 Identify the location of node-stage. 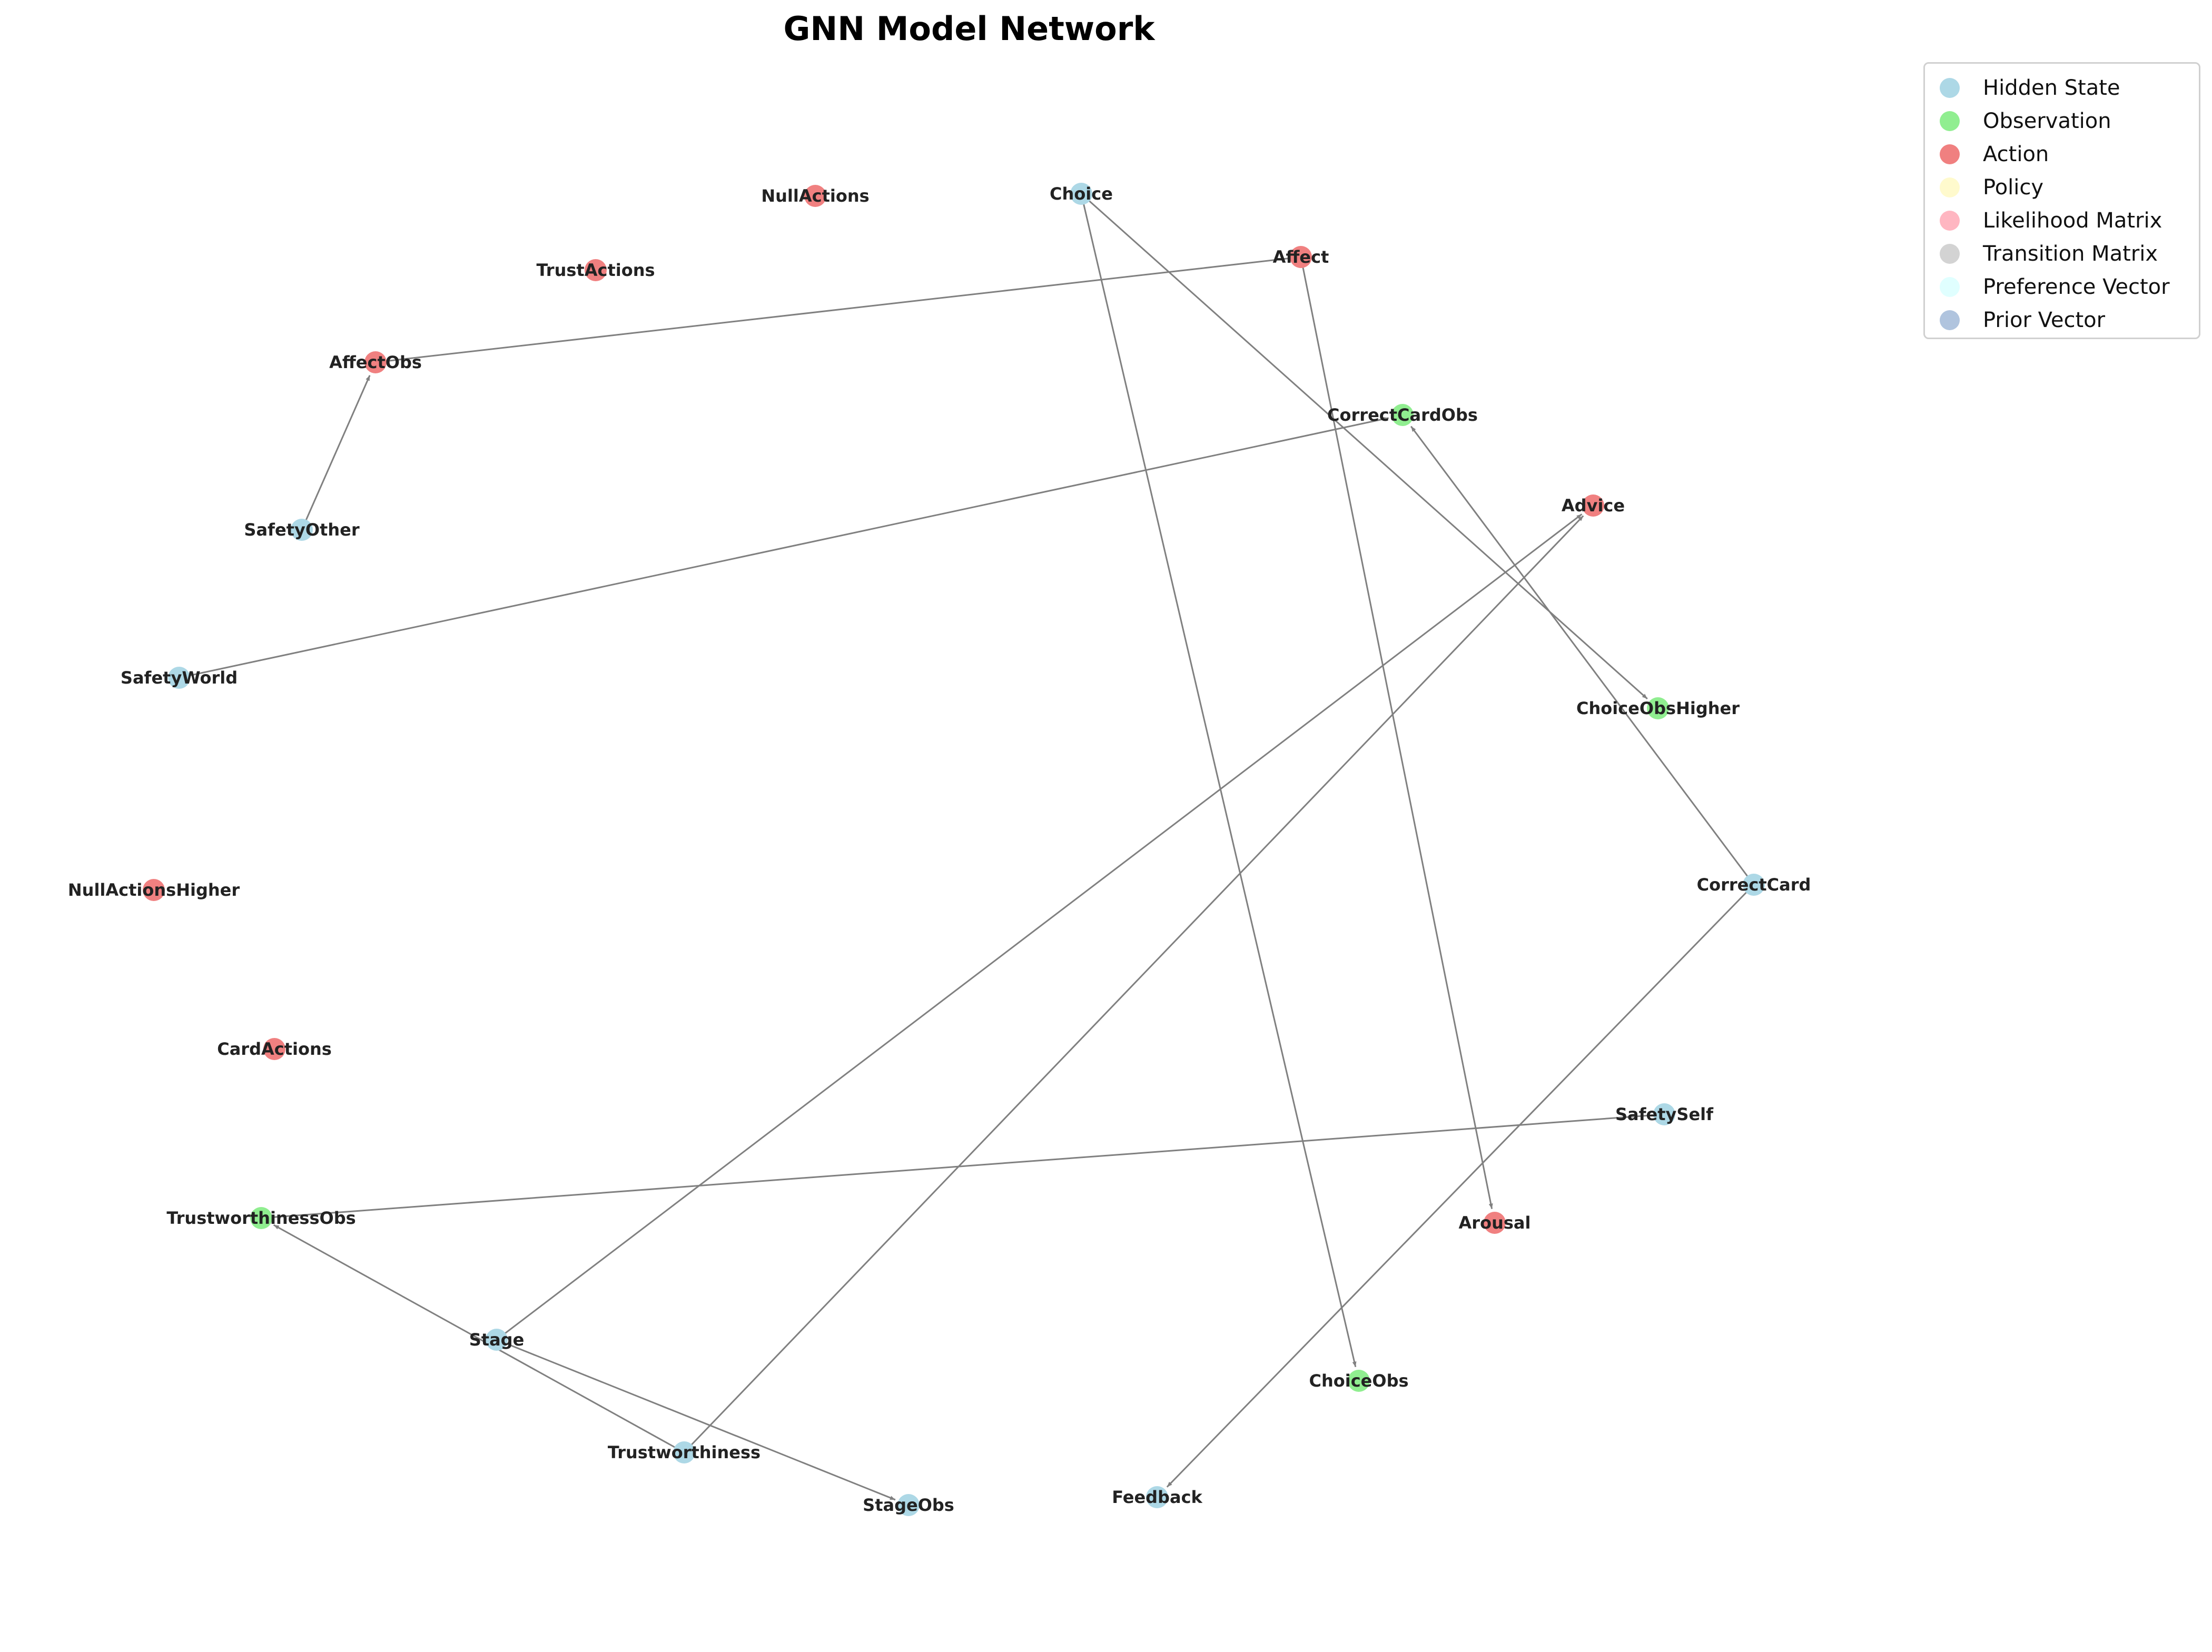
(497, 1340).